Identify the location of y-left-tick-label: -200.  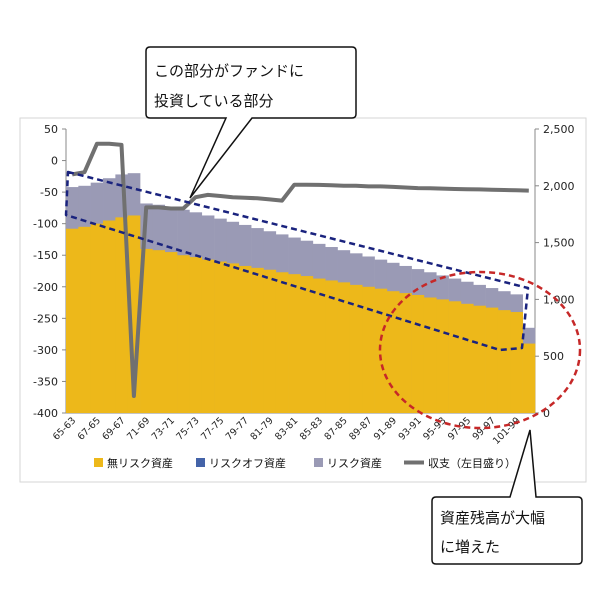
(45, 287).